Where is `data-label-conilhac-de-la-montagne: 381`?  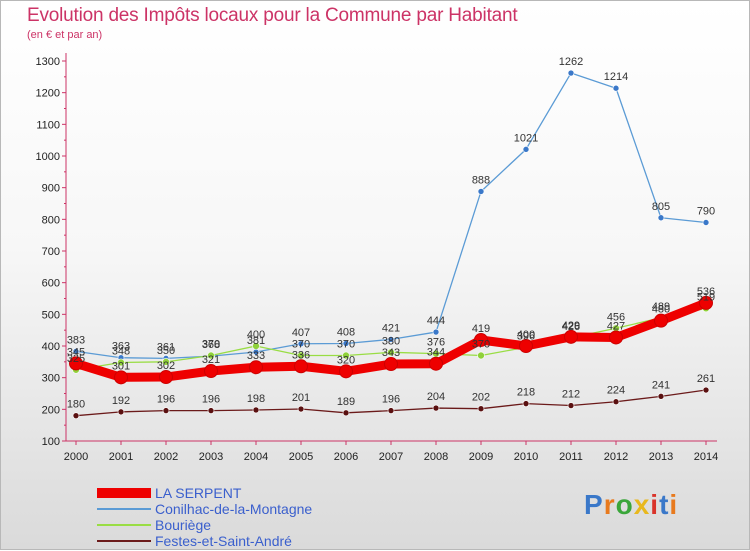
data-label-conilhac-de-la-montagne: 381 is located at coordinates (256, 341).